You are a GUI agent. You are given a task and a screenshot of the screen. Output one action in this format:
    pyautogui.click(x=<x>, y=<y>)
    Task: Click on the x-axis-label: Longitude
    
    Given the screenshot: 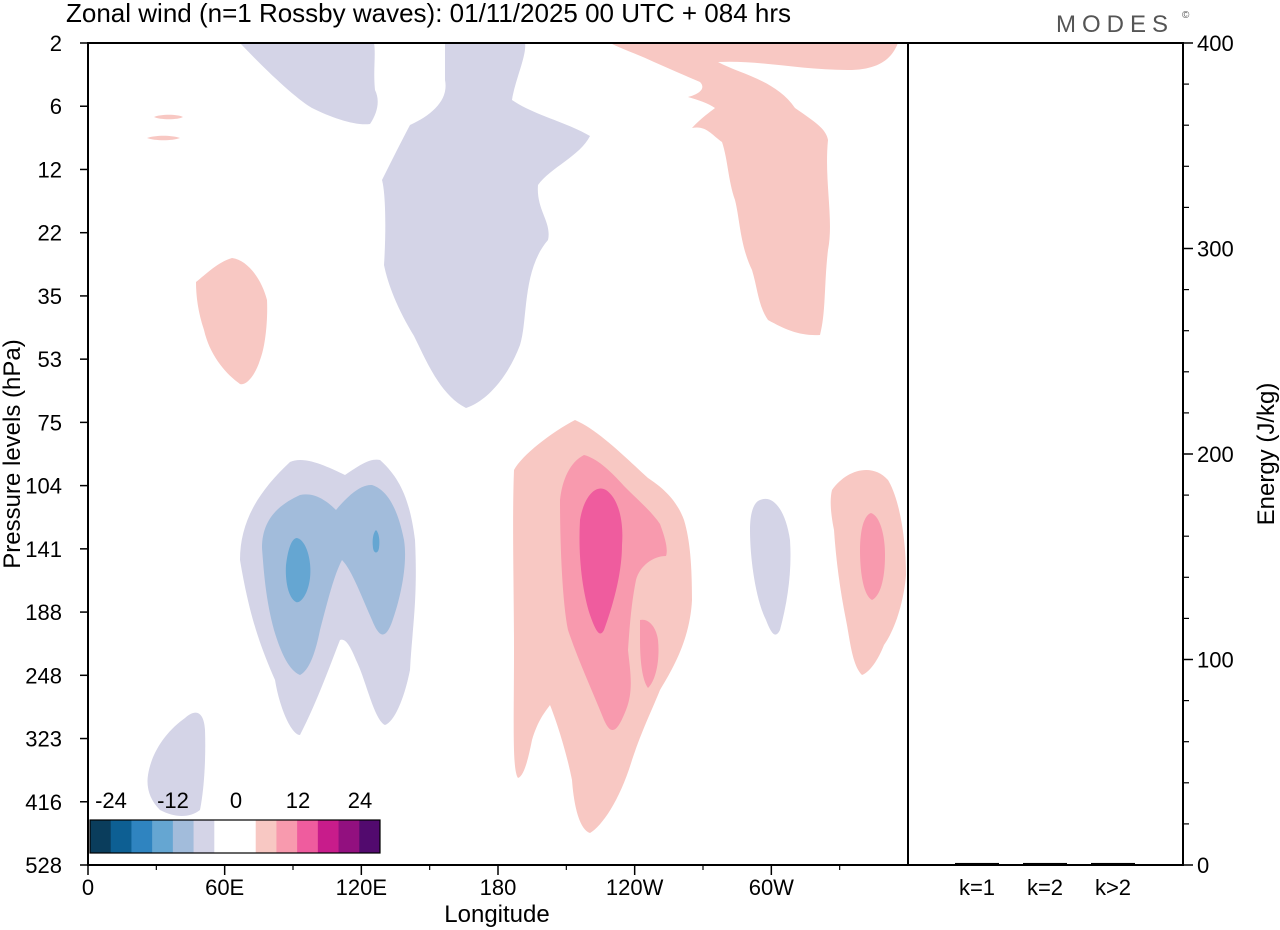 What is the action you would take?
    pyautogui.click(x=496, y=914)
    